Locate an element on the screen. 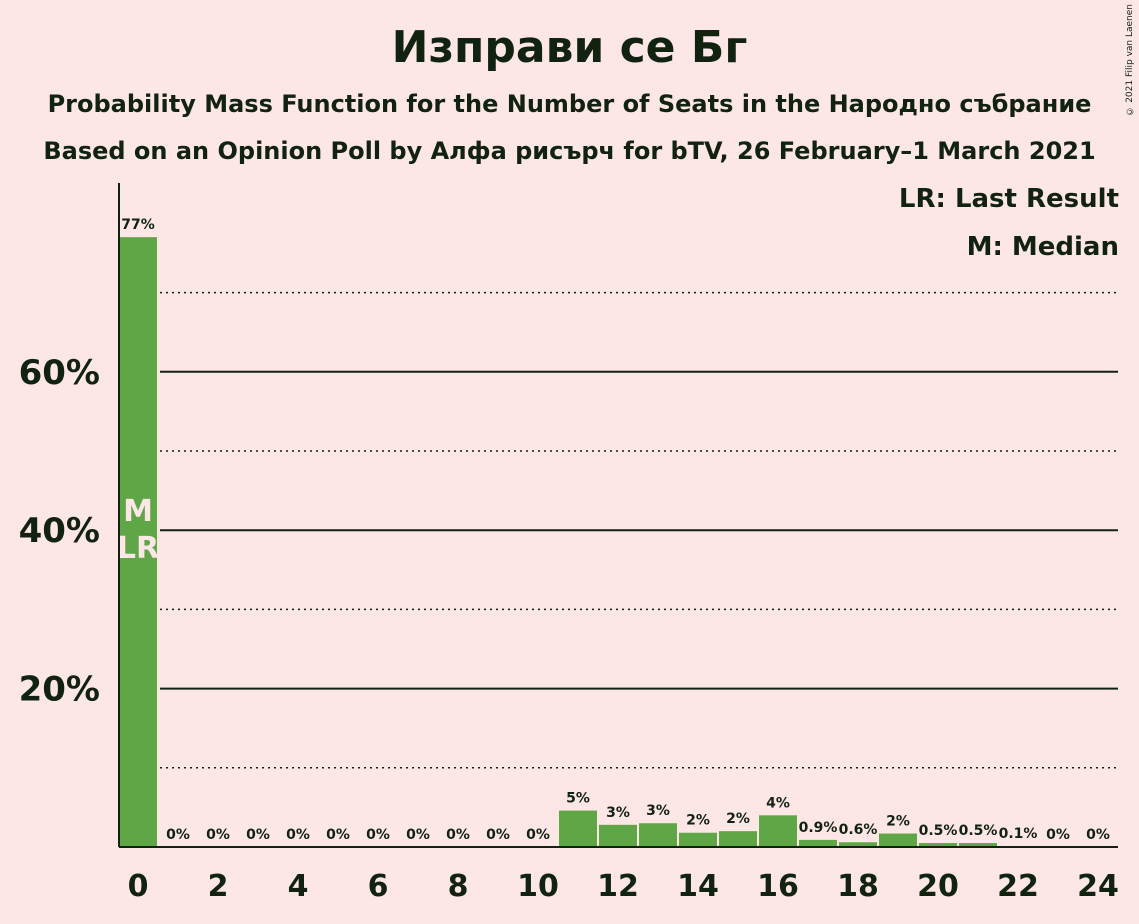 This screenshot has width=1139, height=924. x-tick-label: 4 is located at coordinates (298, 886).